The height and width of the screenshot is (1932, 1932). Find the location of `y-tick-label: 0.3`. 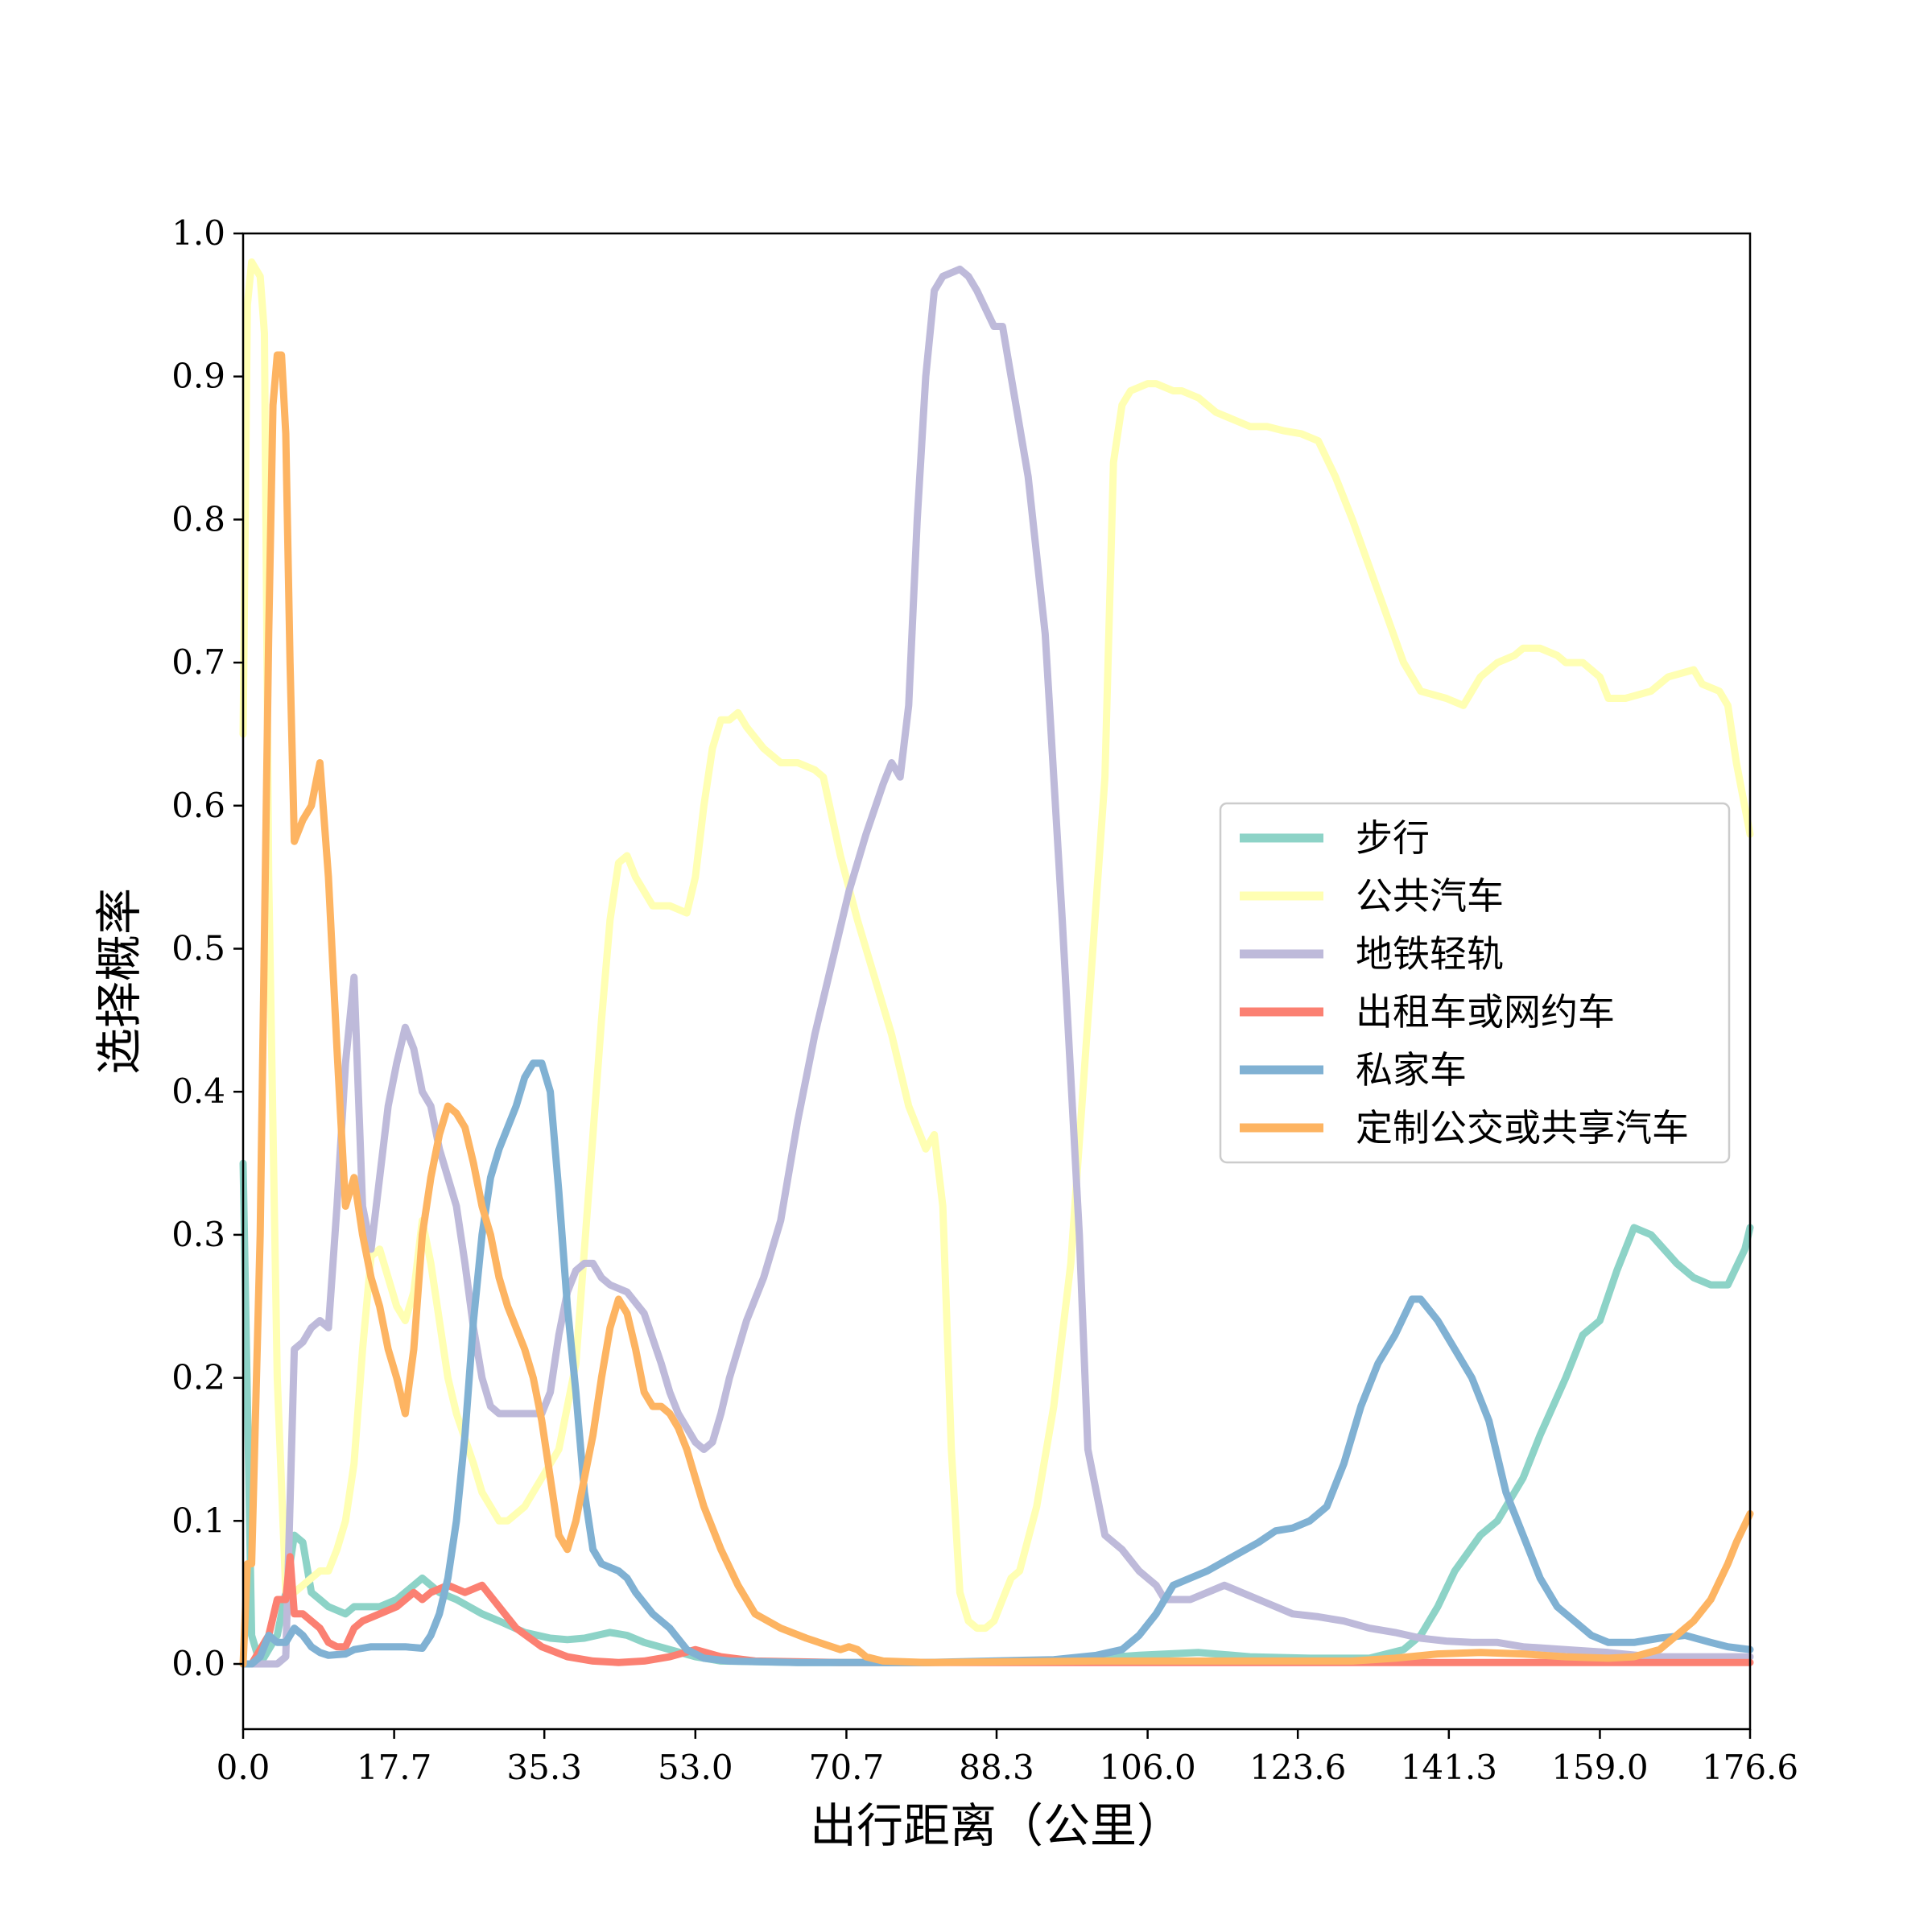

y-tick-label: 0.3 is located at coordinates (198, 1234).